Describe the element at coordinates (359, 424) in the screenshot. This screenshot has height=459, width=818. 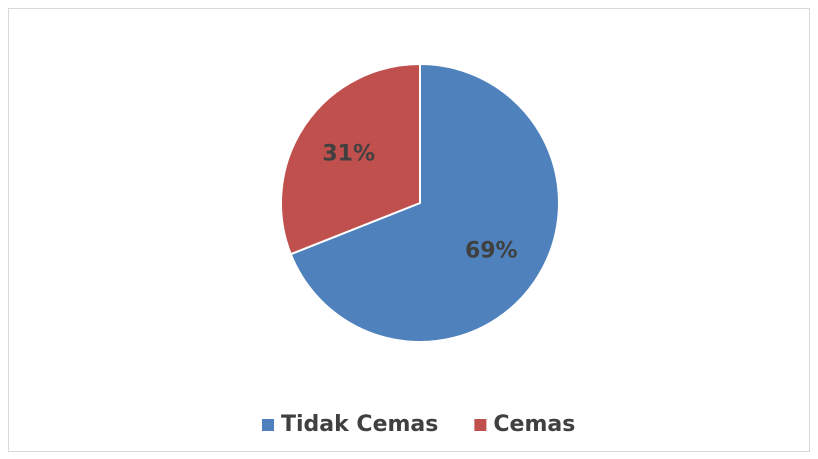
I see `legend-label: Tidak Cemas` at that location.